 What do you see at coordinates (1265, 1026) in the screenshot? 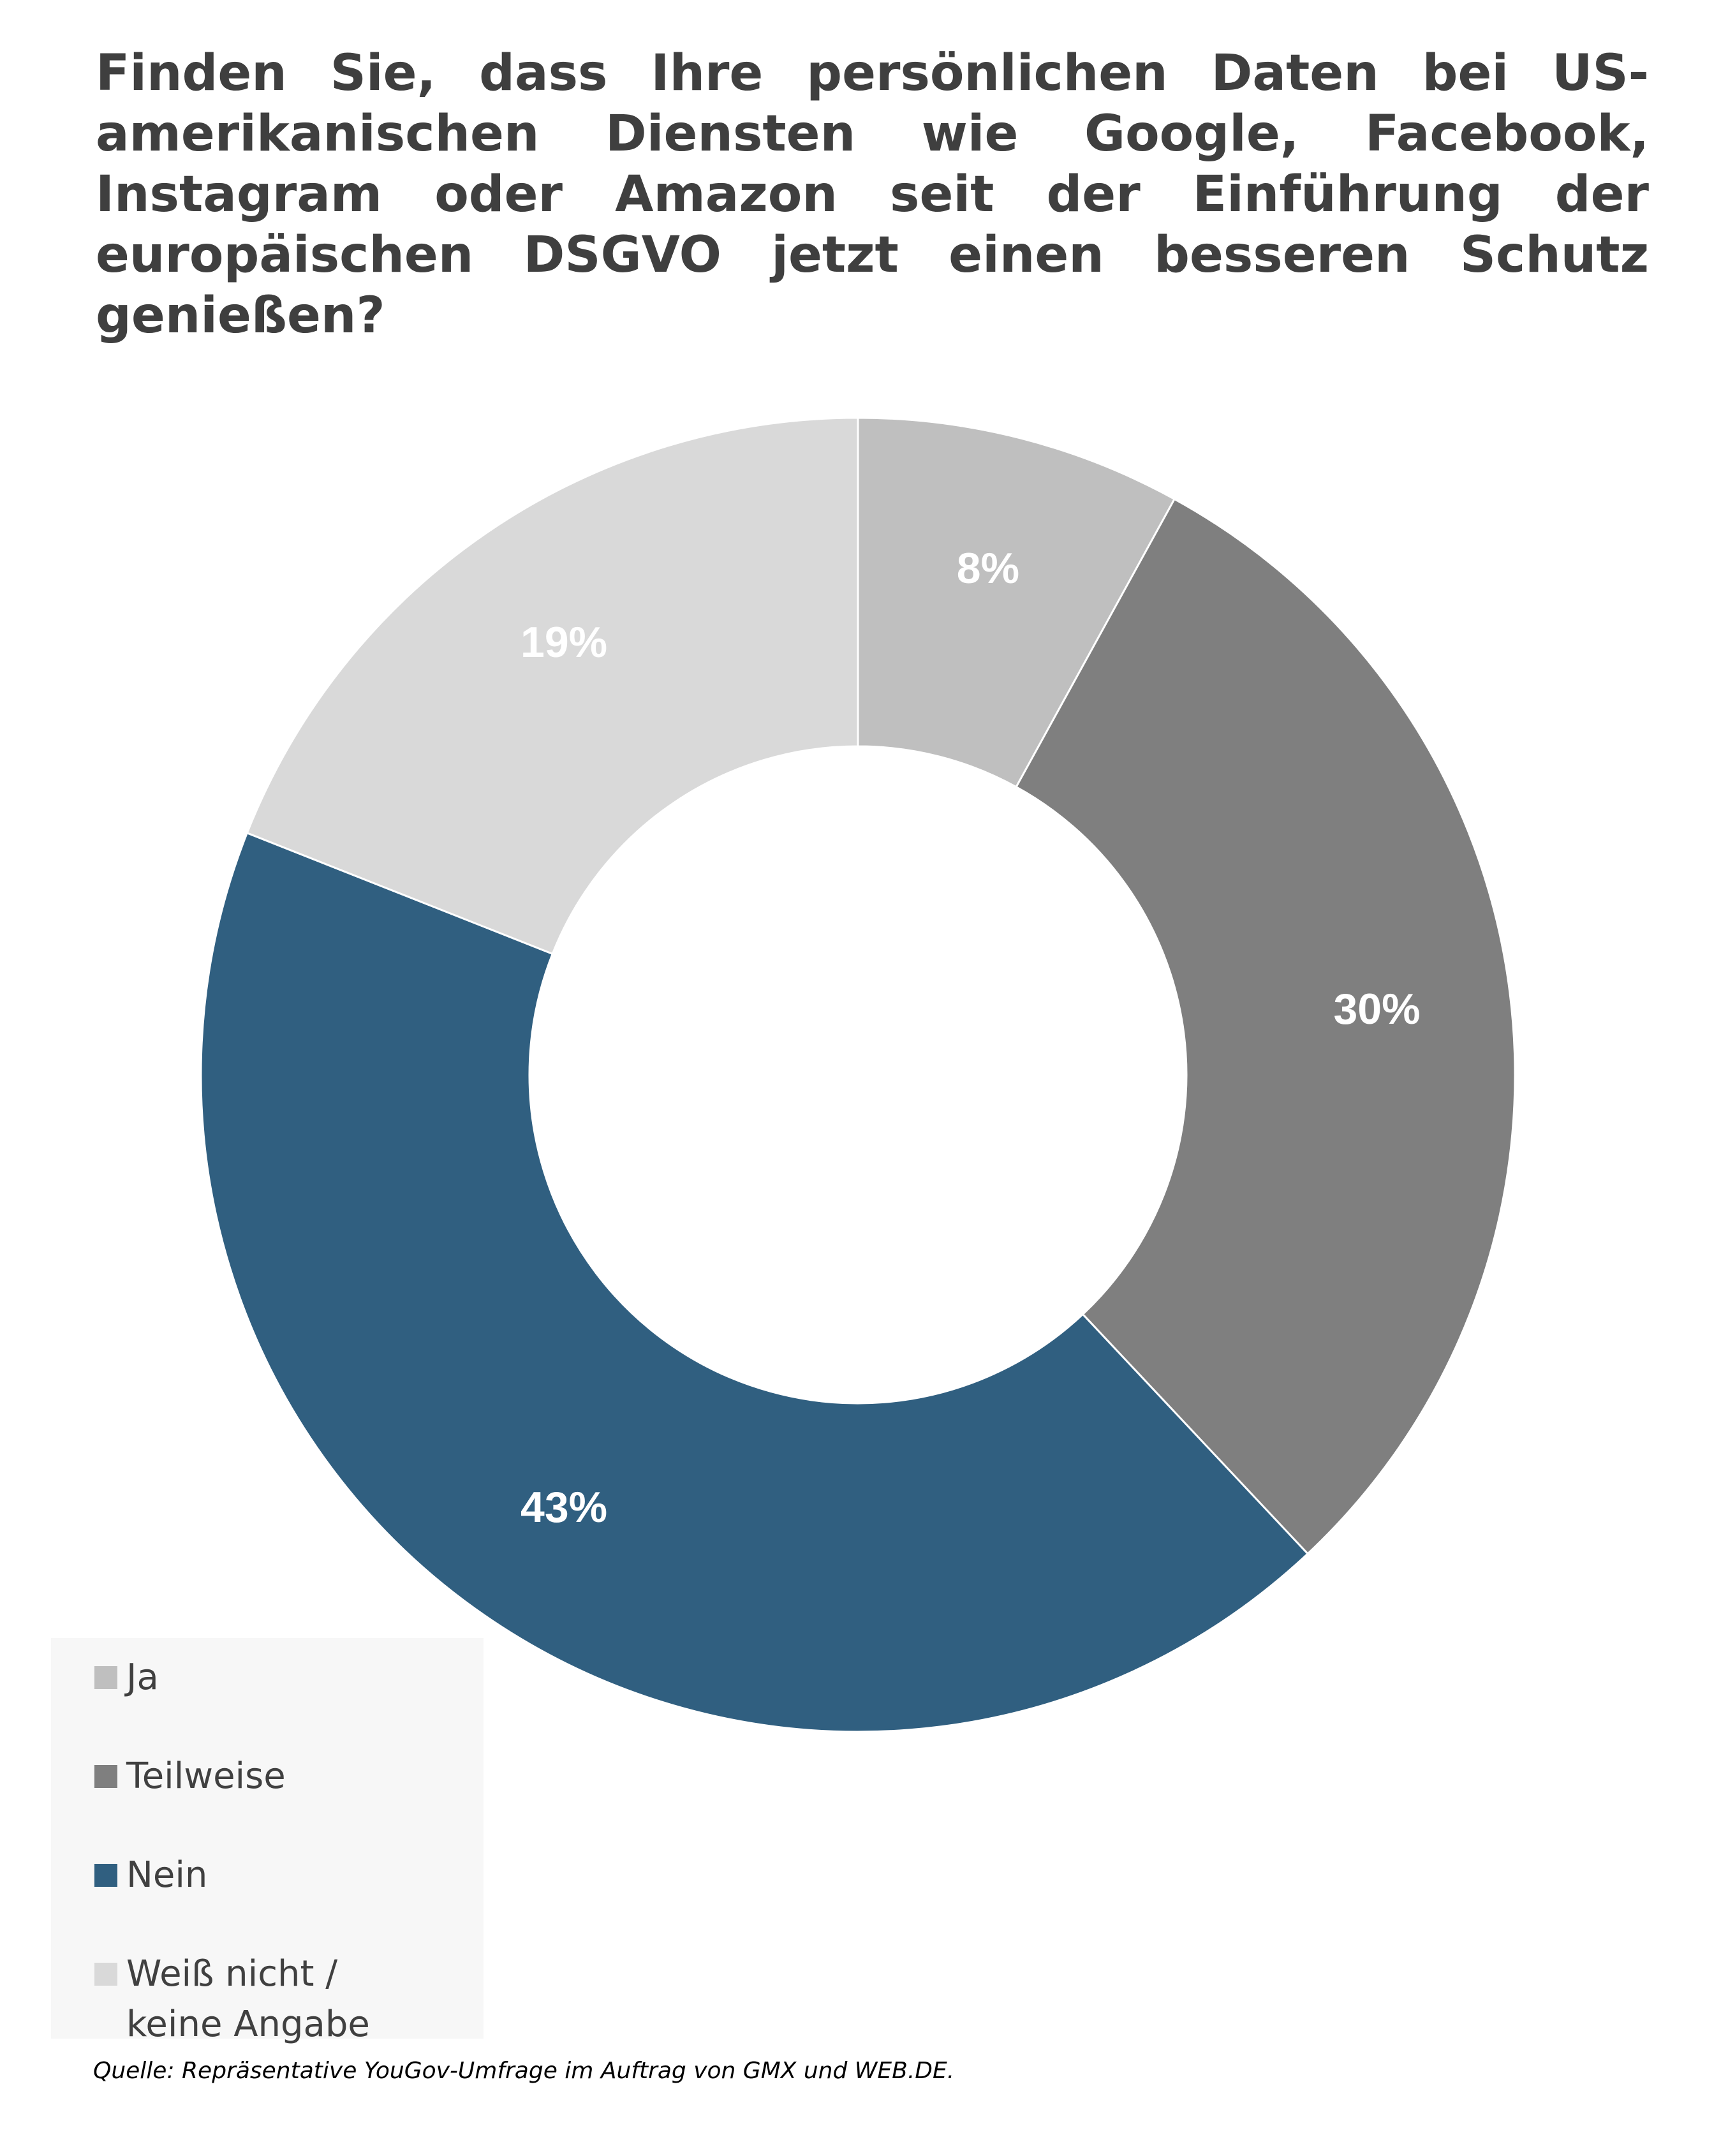
I see `donut-slice-teilweise` at bounding box center [1265, 1026].